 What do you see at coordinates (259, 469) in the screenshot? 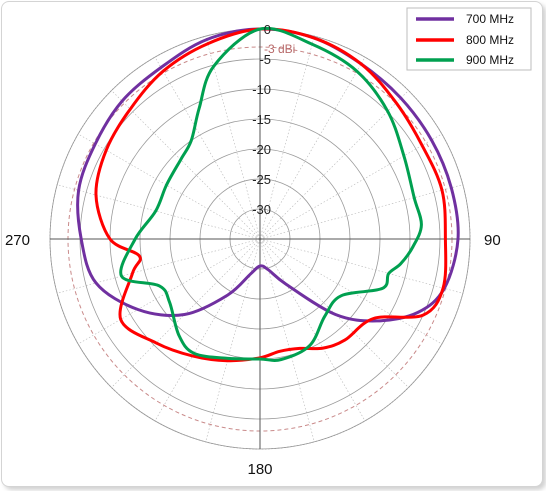
I see `angle-label-180: 180` at bounding box center [259, 469].